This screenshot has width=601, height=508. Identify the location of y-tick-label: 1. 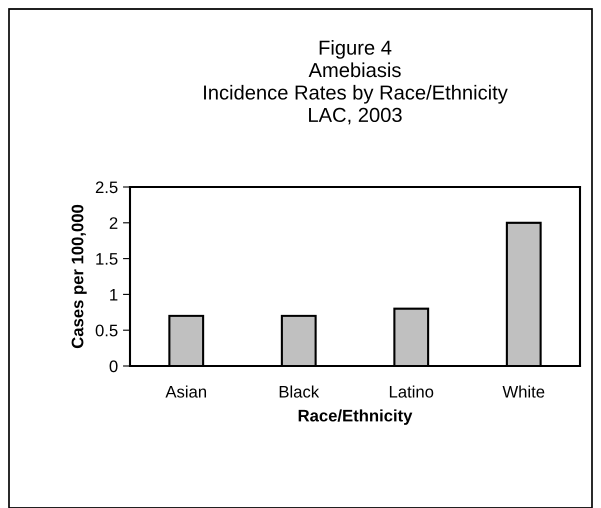
(114, 294).